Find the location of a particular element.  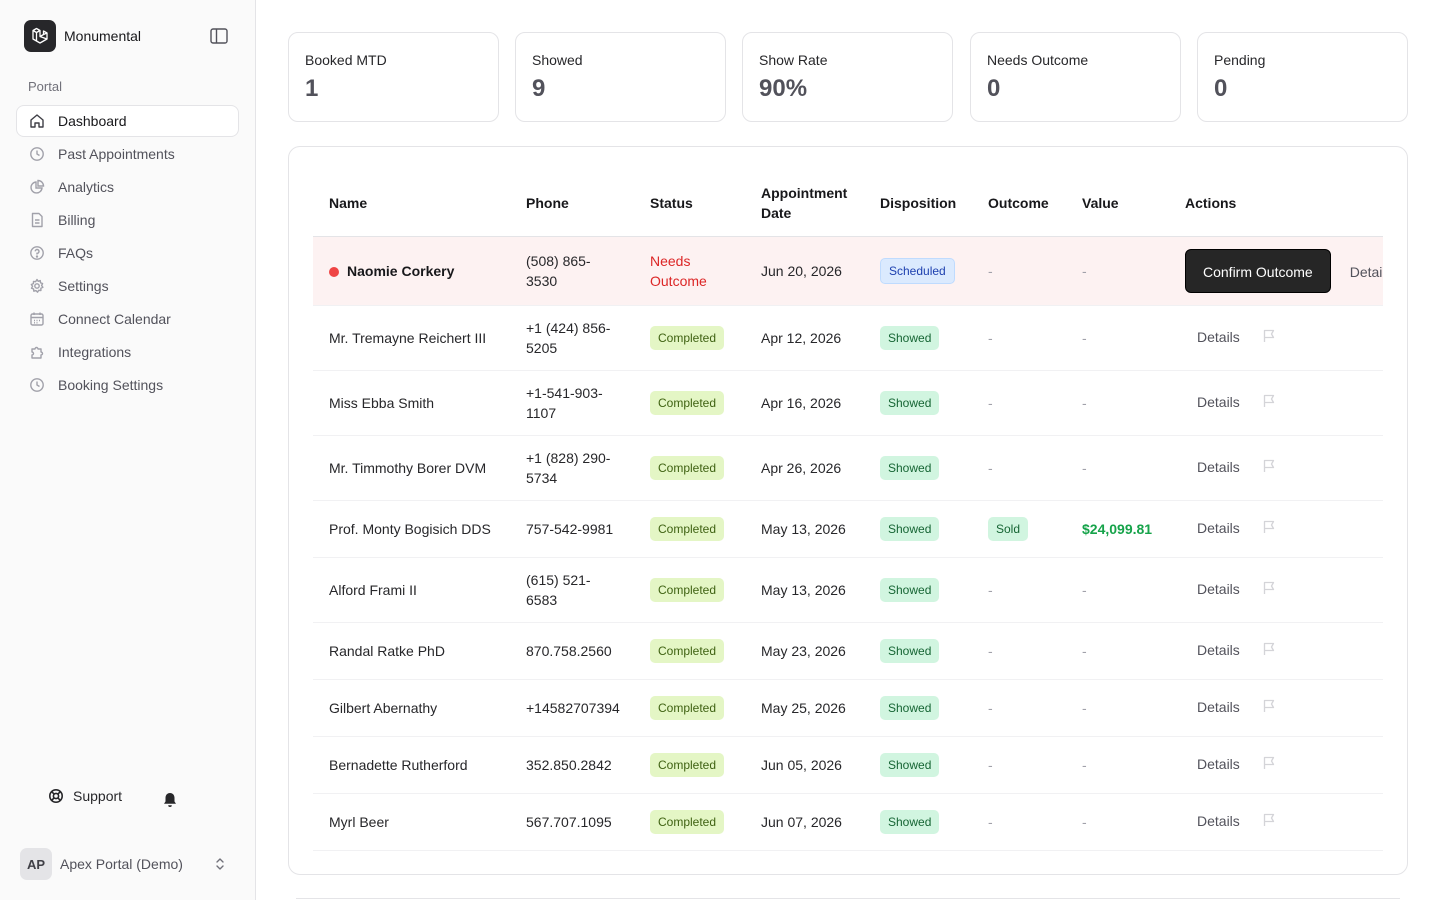

column-header-status: Status is located at coordinates (689, 204).